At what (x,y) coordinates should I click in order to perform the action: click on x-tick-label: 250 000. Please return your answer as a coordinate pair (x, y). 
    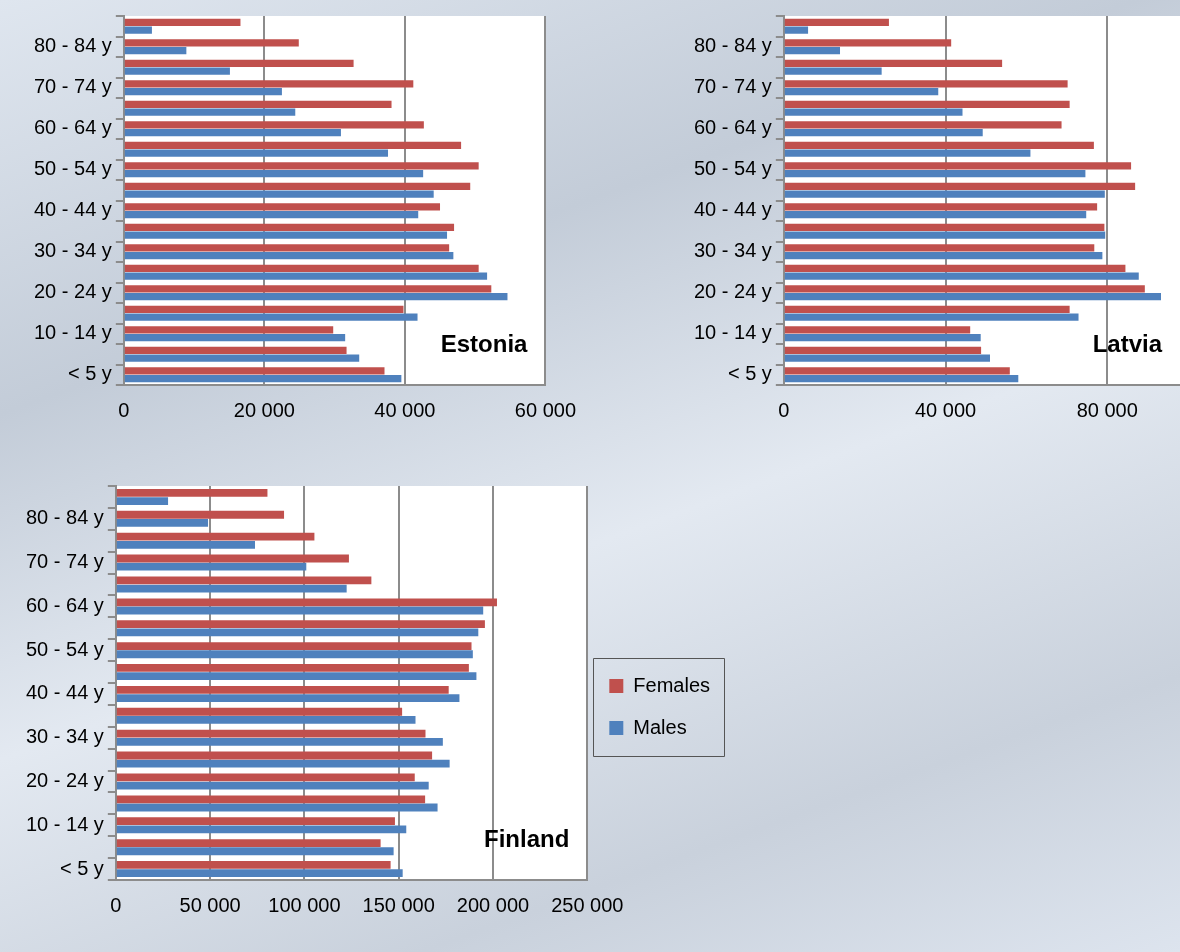
    Looking at the image, I should click on (587, 904).